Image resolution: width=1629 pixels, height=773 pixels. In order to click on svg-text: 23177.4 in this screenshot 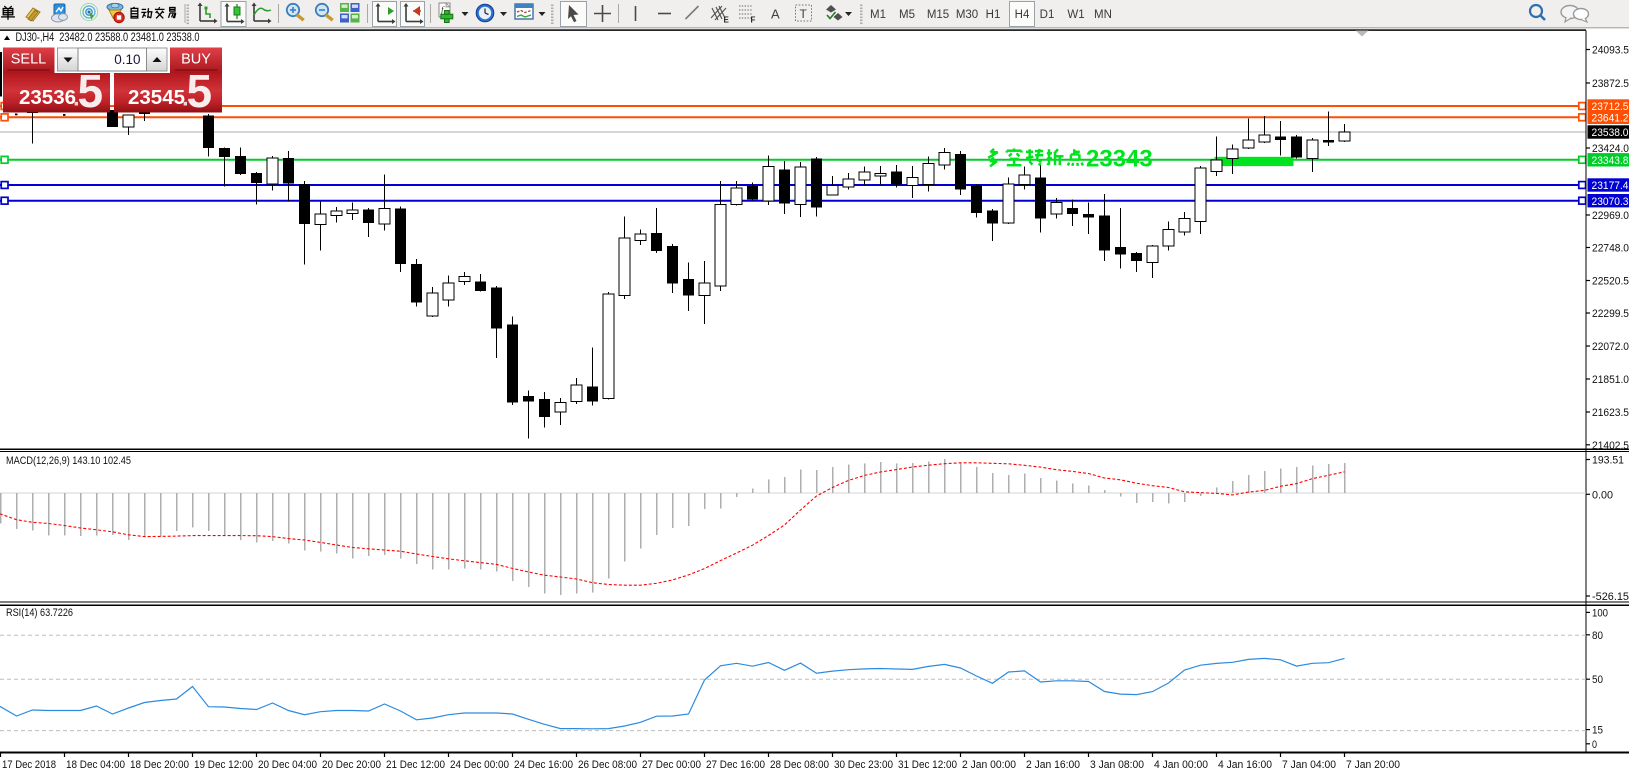, I will do `click(1610, 186)`.